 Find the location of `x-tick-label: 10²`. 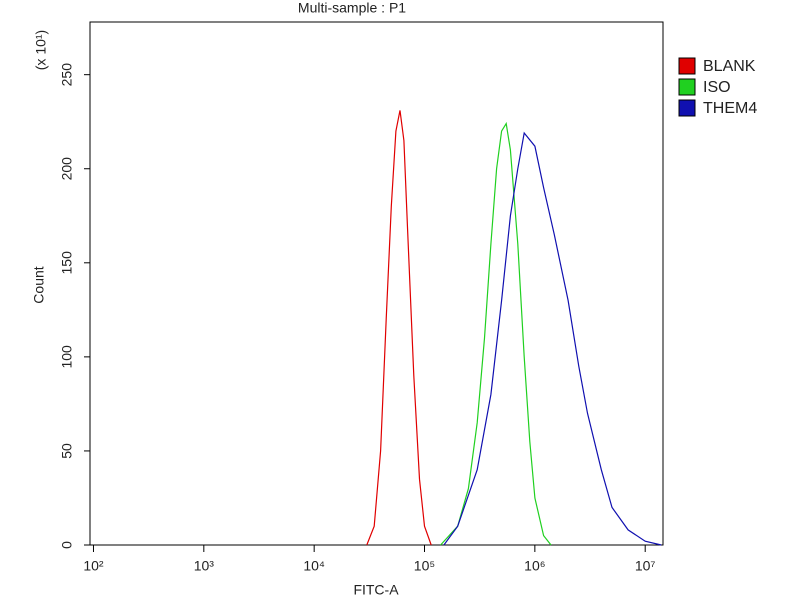

x-tick-label: 10² is located at coordinates (93, 566).